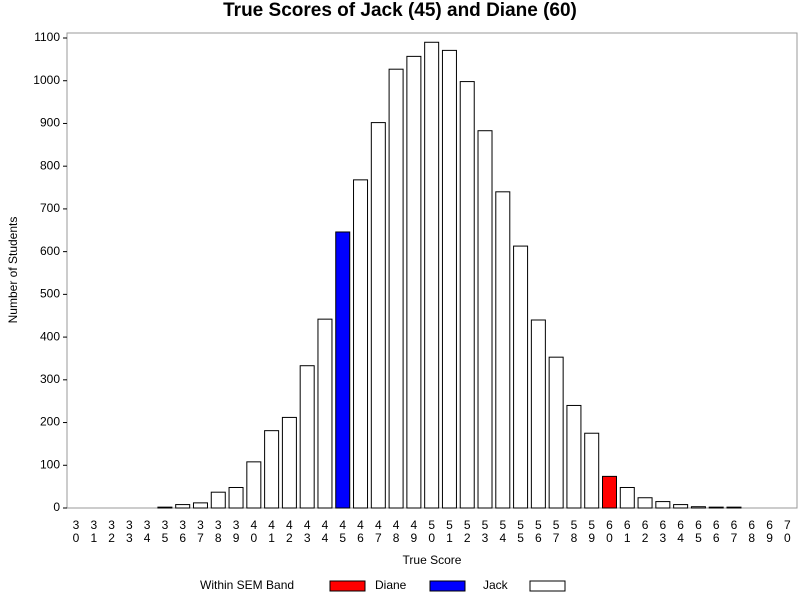 The height and width of the screenshot is (600, 800). What do you see at coordinates (50, 464) in the screenshot?
I see `y-tick-label: 100` at bounding box center [50, 464].